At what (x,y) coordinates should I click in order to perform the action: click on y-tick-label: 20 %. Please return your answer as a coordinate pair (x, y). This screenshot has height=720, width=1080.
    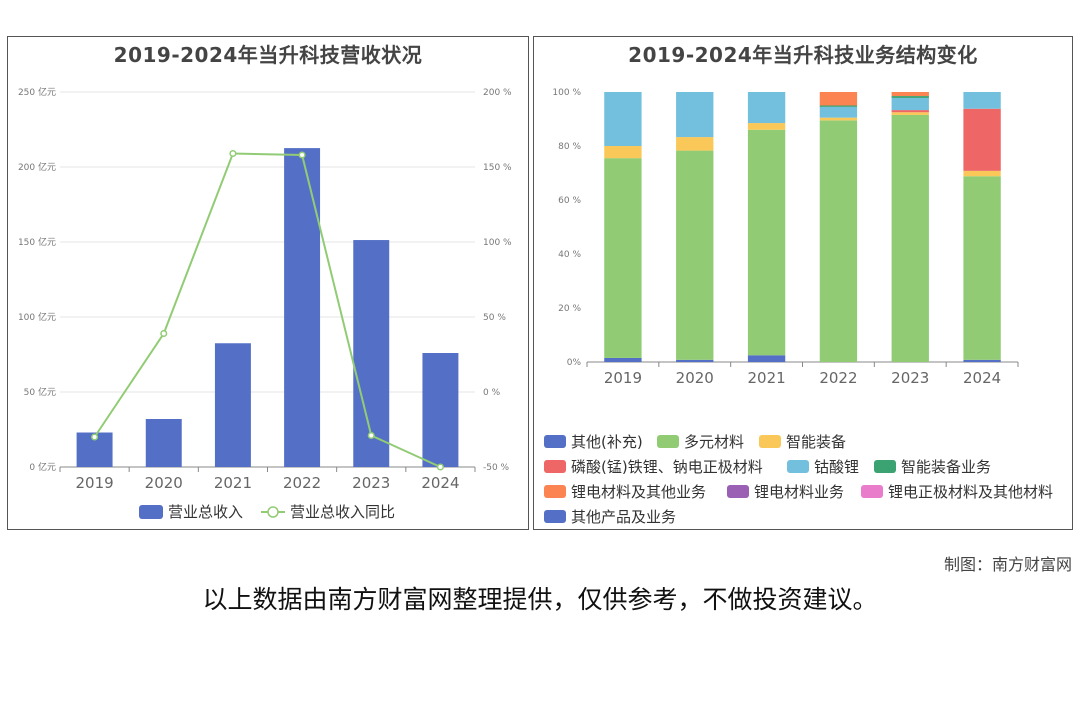
    Looking at the image, I should click on (569, 309).